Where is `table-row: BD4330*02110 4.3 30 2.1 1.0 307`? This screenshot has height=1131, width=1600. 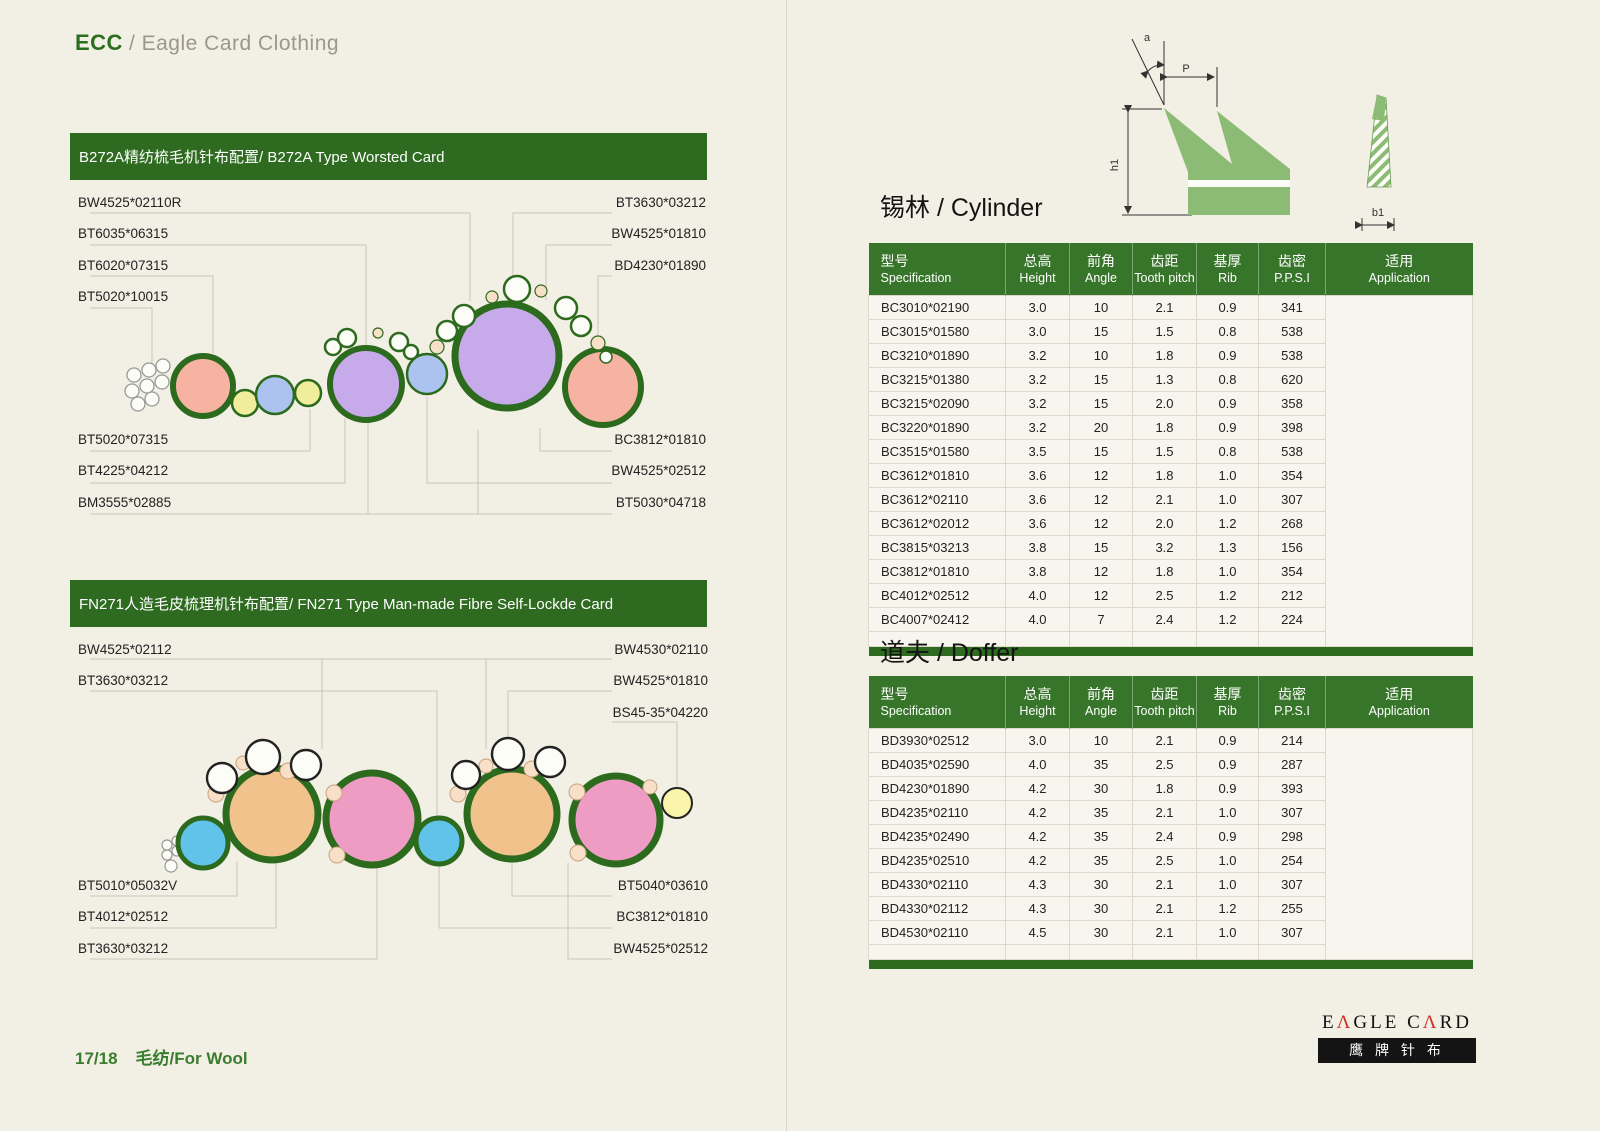
table-row: BD4330*02110 4.3 30 2.1 1.0 307 is located at coordinates (1170, 884).